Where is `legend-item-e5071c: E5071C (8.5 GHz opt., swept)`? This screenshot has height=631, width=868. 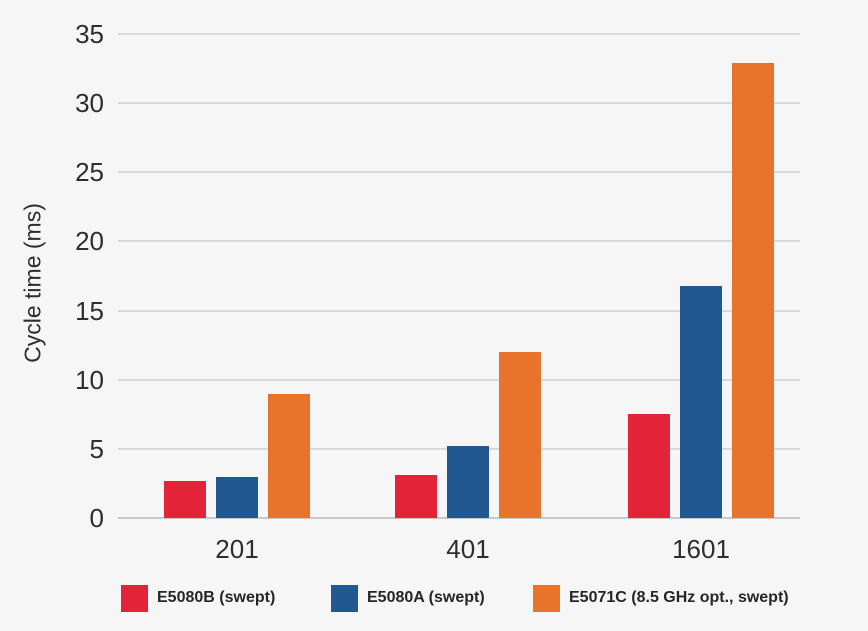
legend-item-e5071c: E5071C (8.5 GHz opt., swept) is located at coordinates (661, 598).